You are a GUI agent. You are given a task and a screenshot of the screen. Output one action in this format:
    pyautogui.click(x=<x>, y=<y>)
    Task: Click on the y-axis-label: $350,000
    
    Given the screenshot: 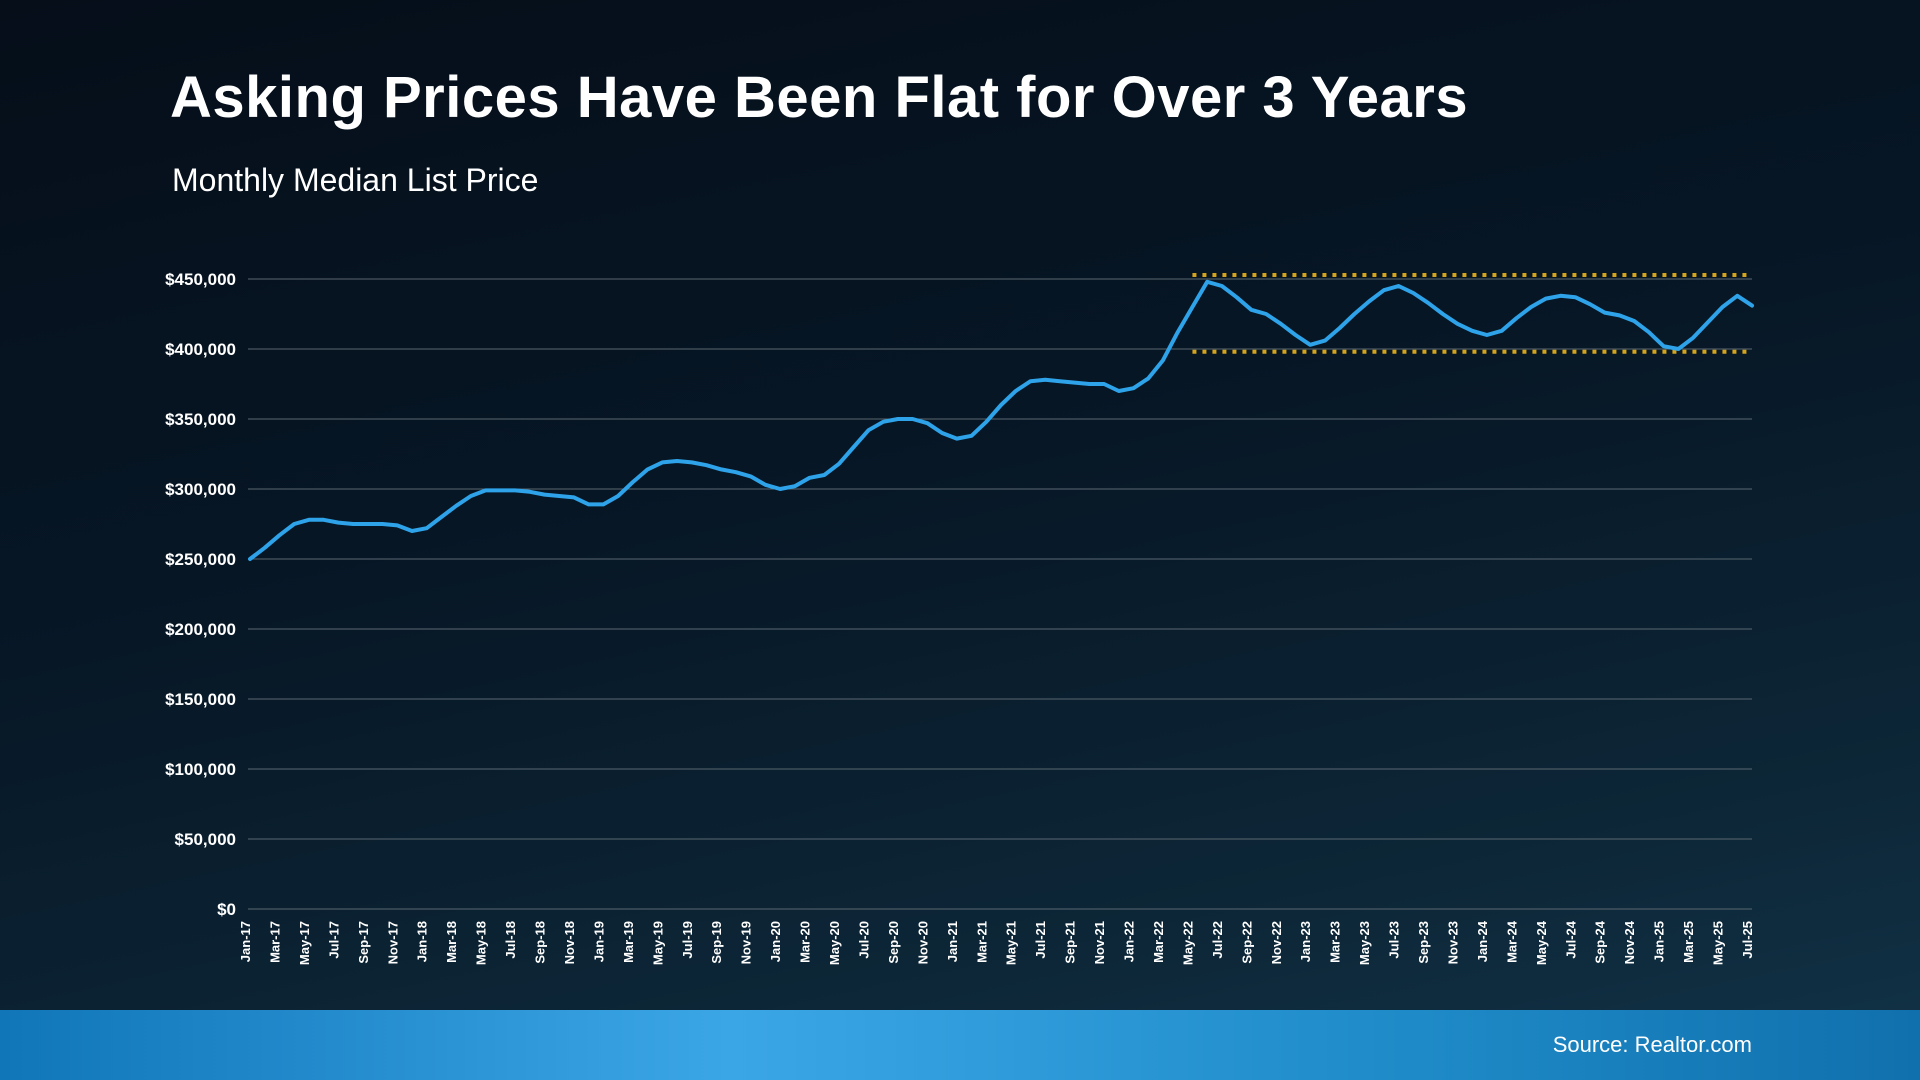 What is the action you would take?
    pyautogui.click(x=200, y=419)
    